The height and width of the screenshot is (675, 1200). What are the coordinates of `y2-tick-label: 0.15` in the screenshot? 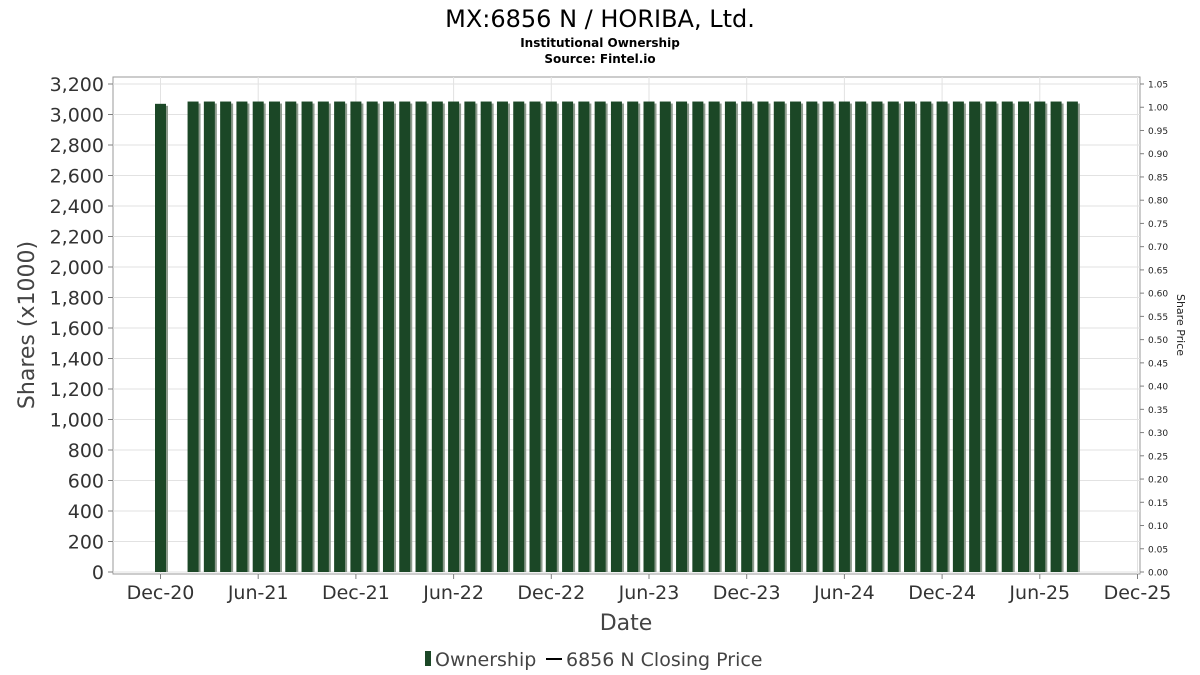 It's located at (1158, 504).